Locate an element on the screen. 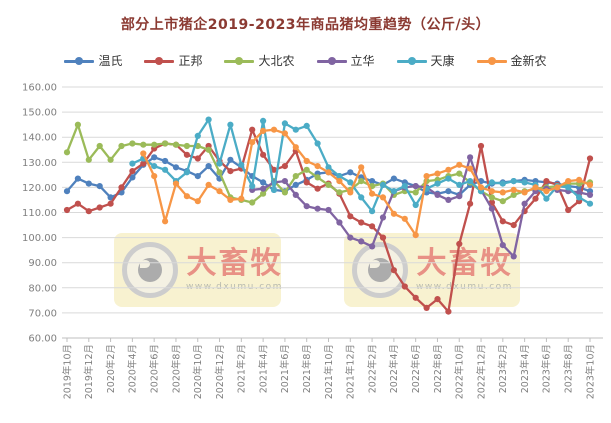 The height and width of the screenshot is (423, 611). legend: 温氏 正邦 大北农 立华 天康 金新农 is located at coordinates (305, 60).